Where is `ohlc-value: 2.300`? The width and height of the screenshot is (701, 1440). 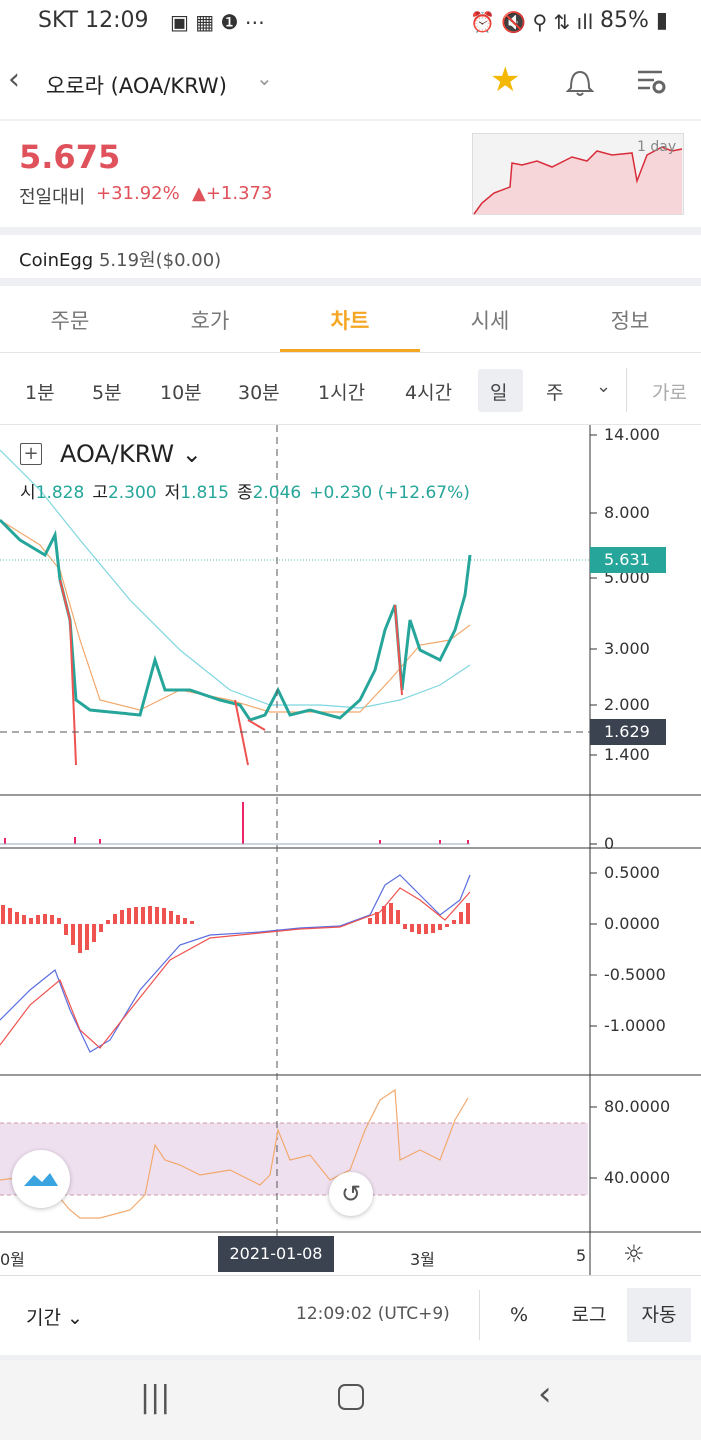 ohlc-value: 2.300 is located at coordinates (132, 493).